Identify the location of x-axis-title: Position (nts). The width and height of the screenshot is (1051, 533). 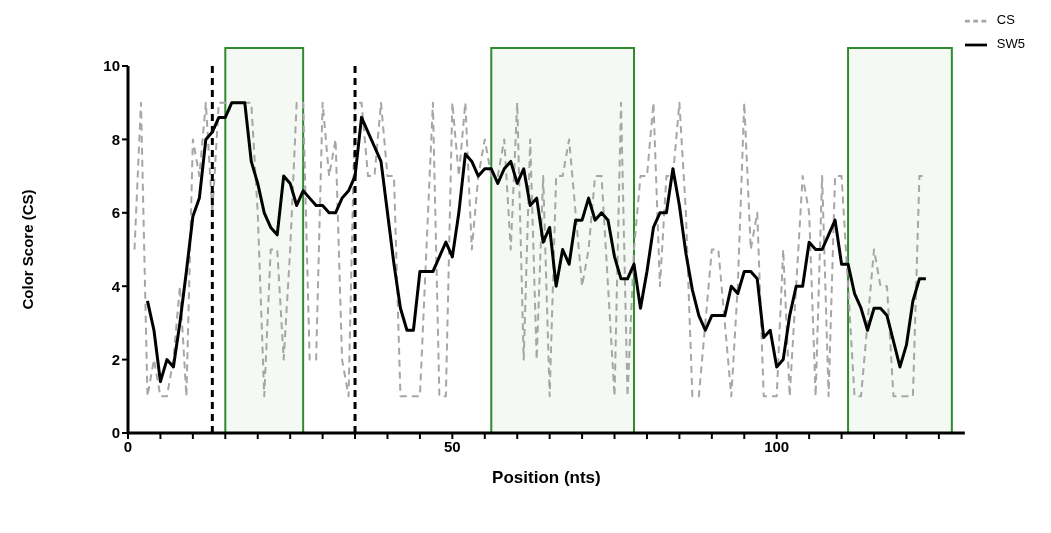
(546, 477).